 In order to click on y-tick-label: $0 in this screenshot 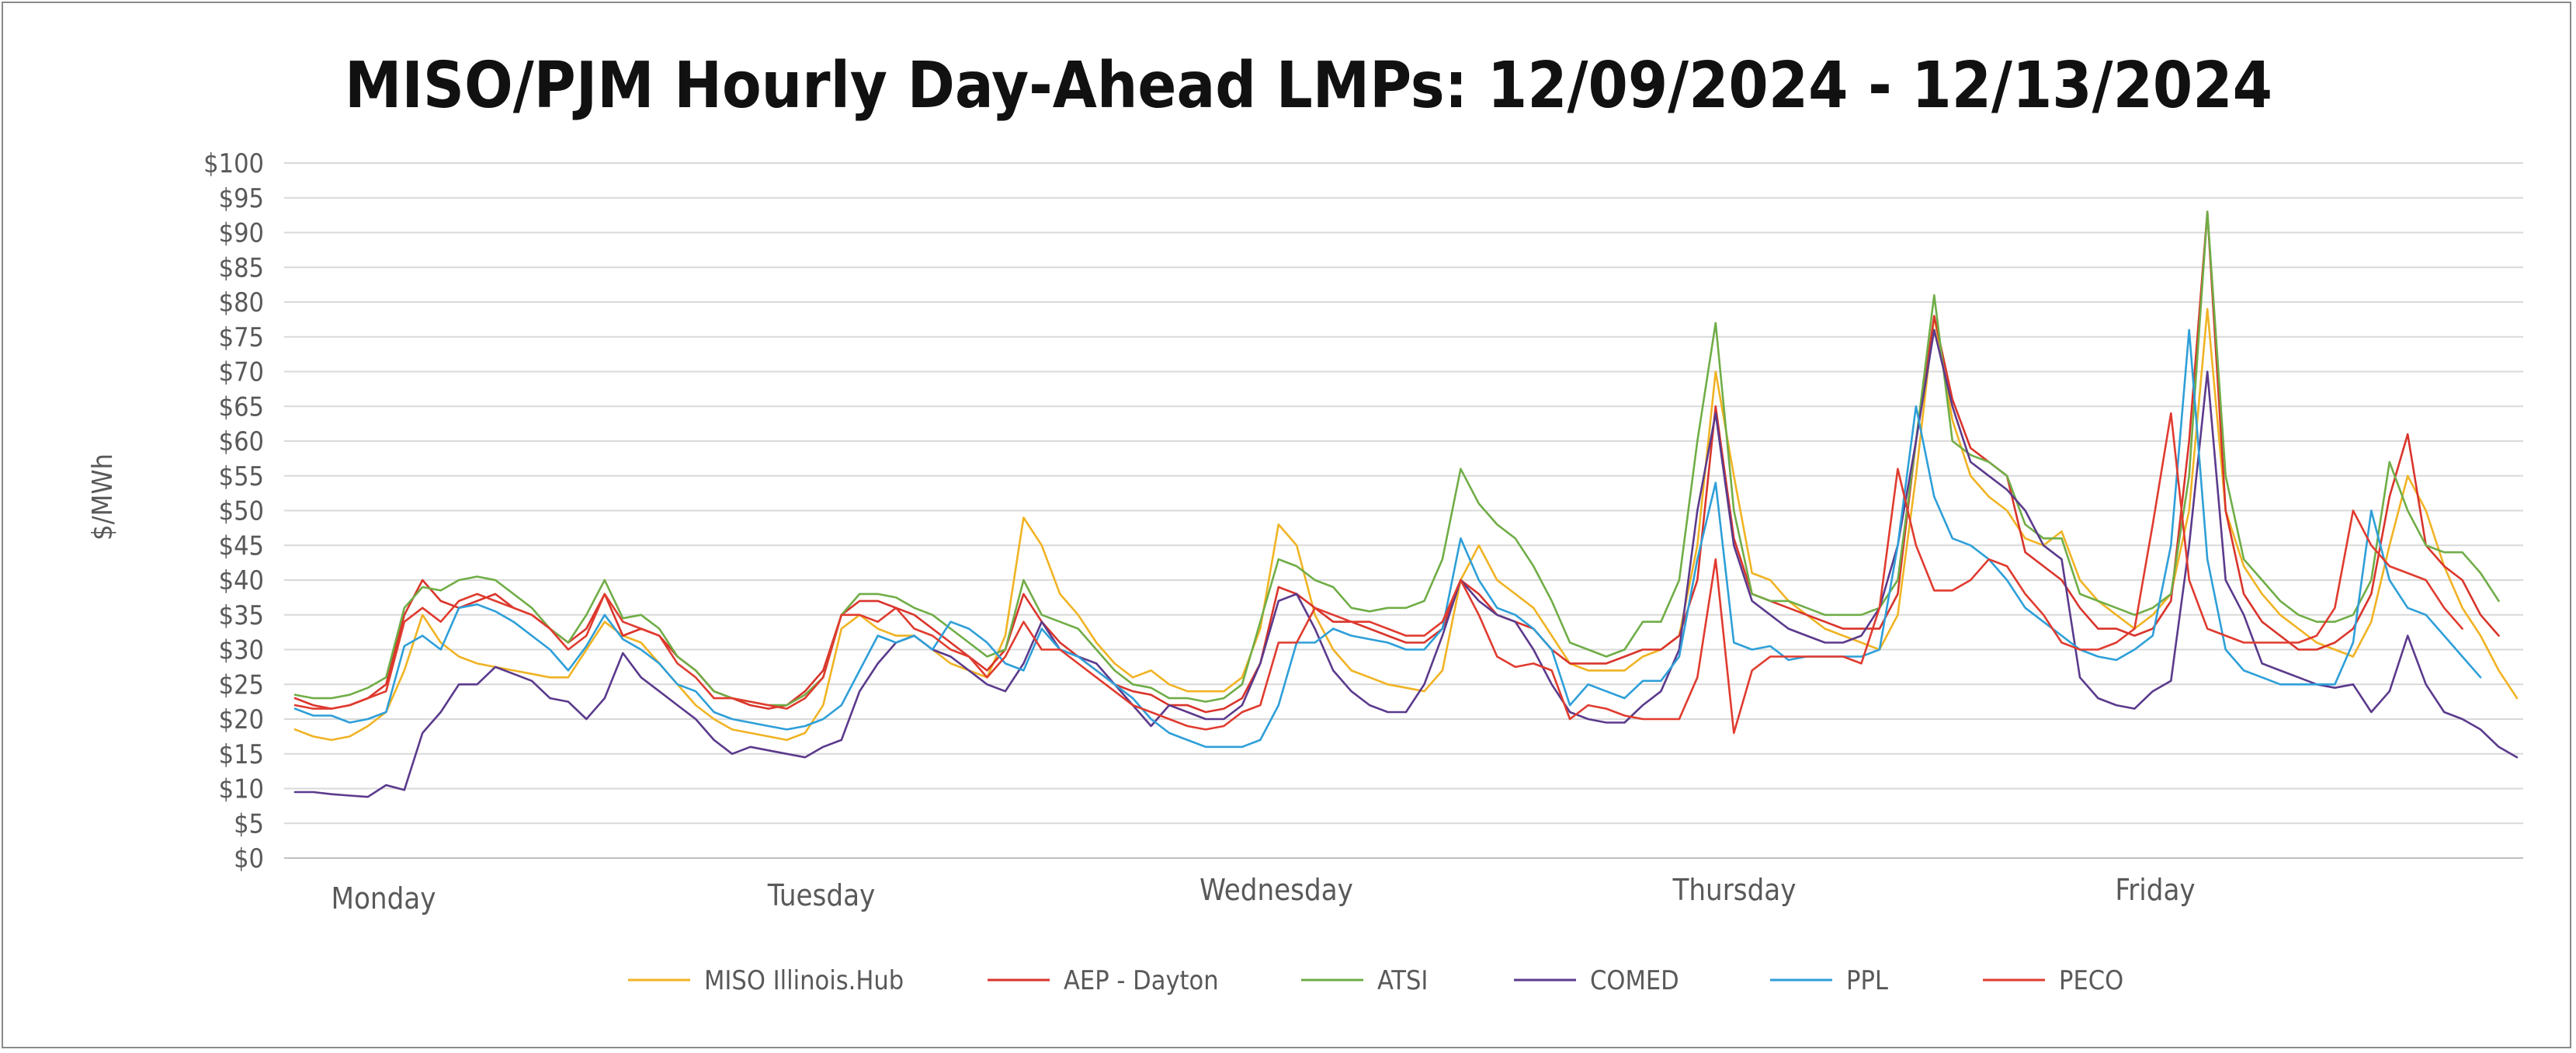, I will do `click(249, 858)`.